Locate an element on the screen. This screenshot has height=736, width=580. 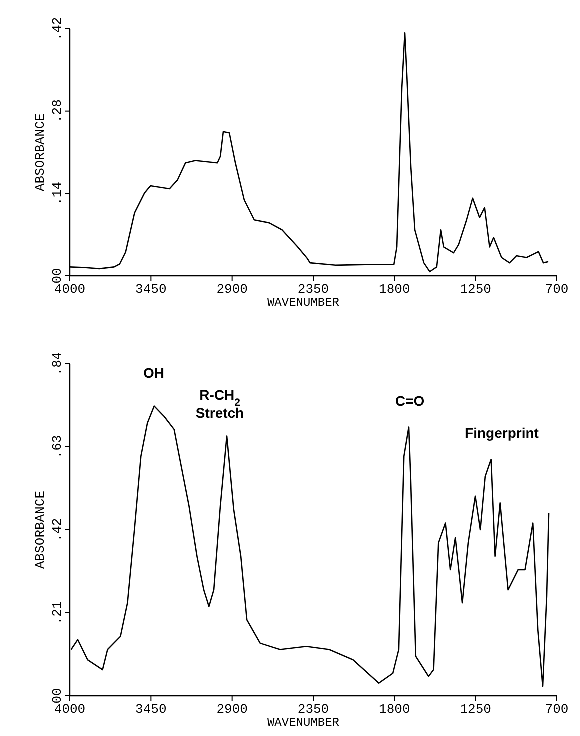
annotation: R-CH$_{2}$ Stretch is located at coordinates (220, 404).